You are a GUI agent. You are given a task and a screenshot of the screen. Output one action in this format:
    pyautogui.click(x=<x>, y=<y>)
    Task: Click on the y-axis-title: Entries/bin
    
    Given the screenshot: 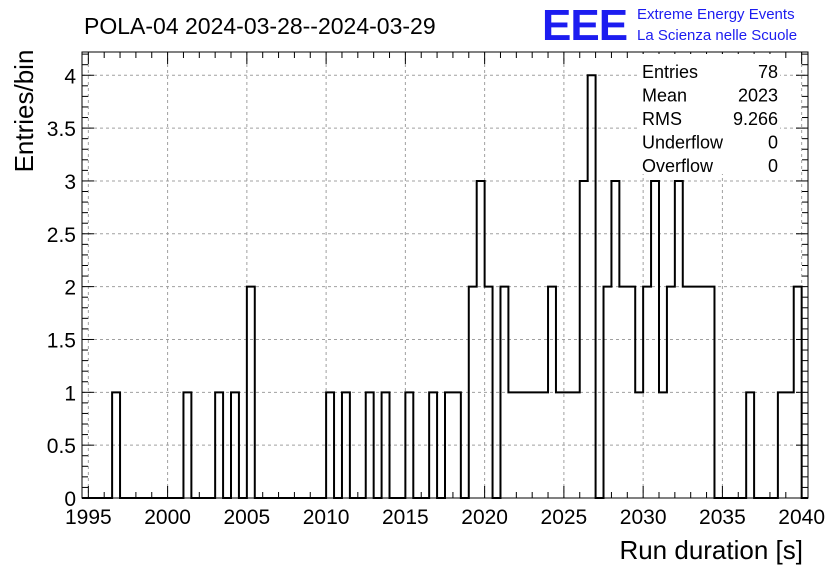 What is the action you would take?
    pyautogui.click(x=24, y=111)
    